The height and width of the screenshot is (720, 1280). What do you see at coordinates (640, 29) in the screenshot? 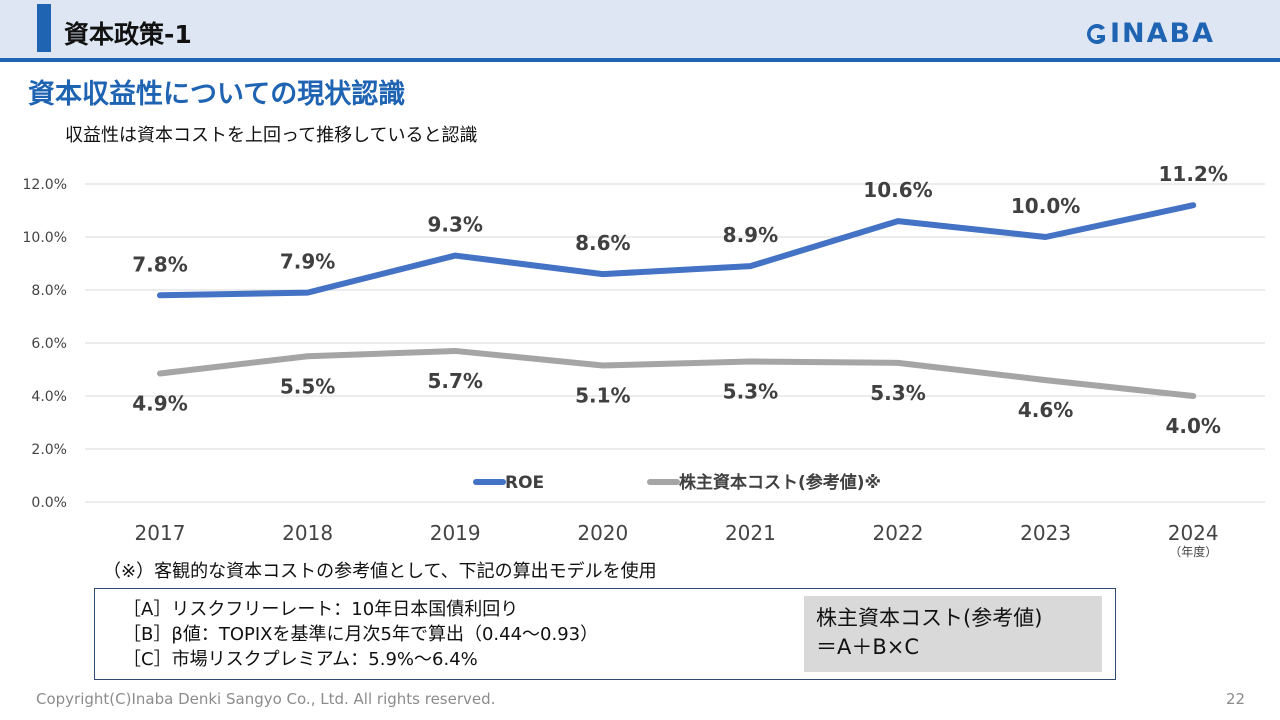
I see `header-bar` at bounding box center [640, 29].